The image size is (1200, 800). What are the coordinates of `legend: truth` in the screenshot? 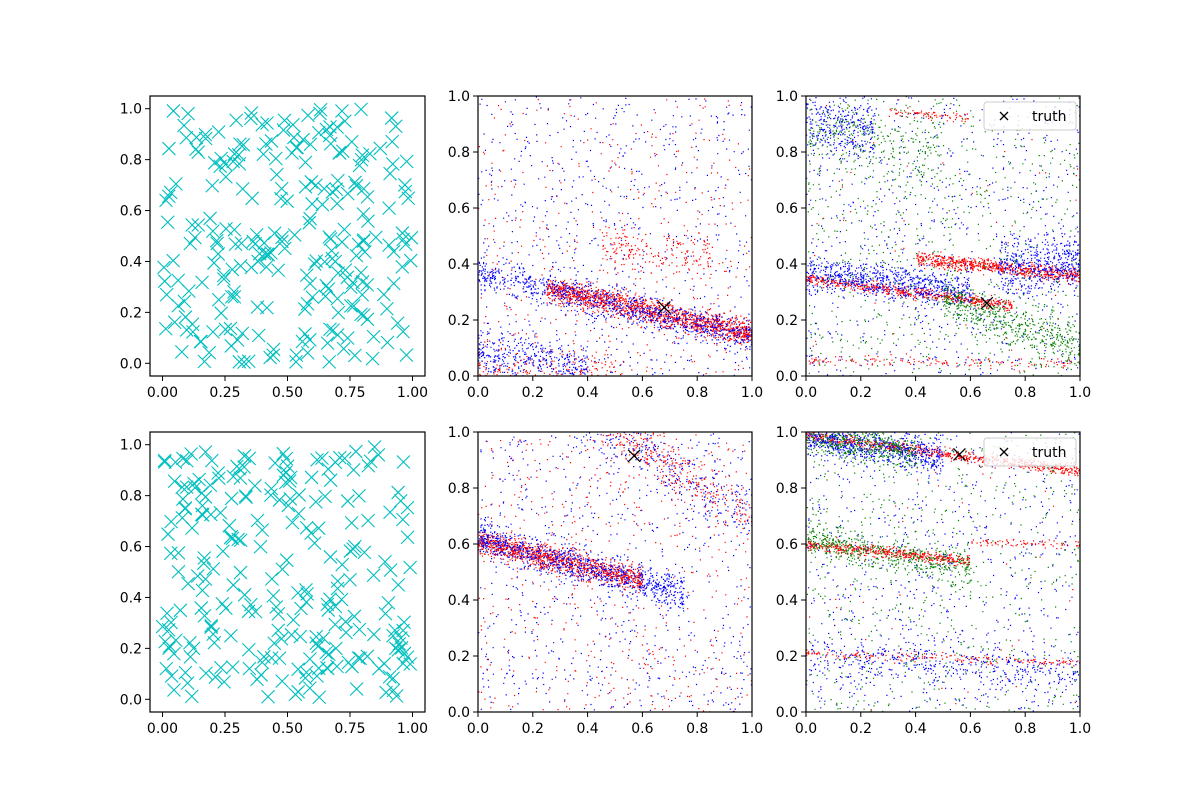 It's located at (1030, 452).